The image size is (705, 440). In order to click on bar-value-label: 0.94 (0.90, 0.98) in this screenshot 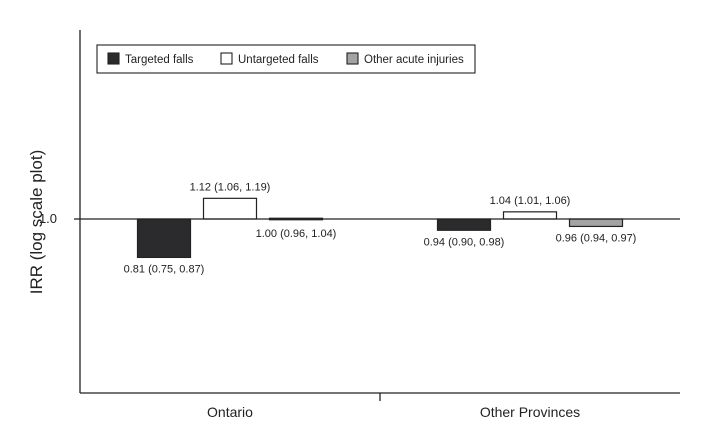, I will do `click(464, 242)`.